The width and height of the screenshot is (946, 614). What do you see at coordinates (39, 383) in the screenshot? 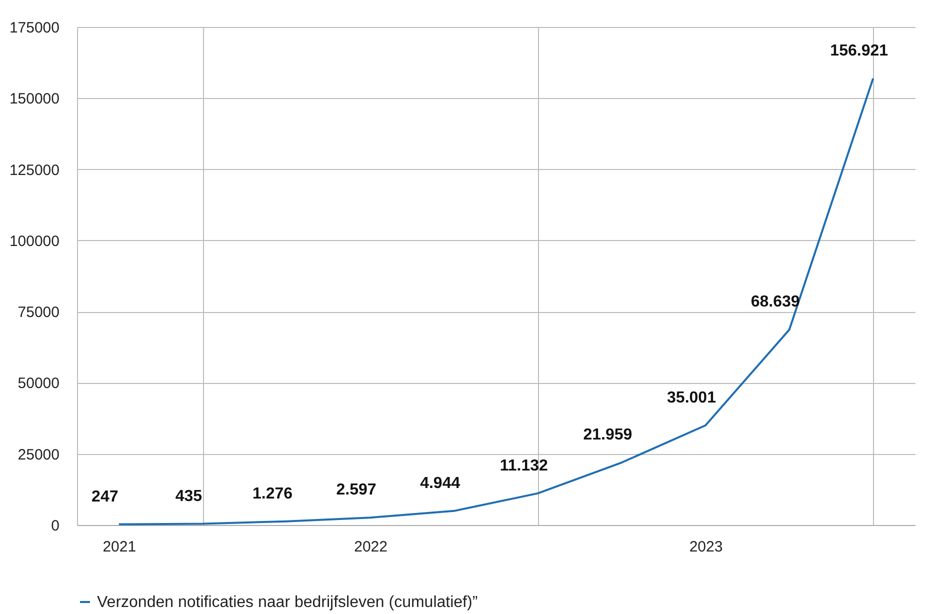
I see `y-tick-label: 50000` at bounding box center [39, 383].